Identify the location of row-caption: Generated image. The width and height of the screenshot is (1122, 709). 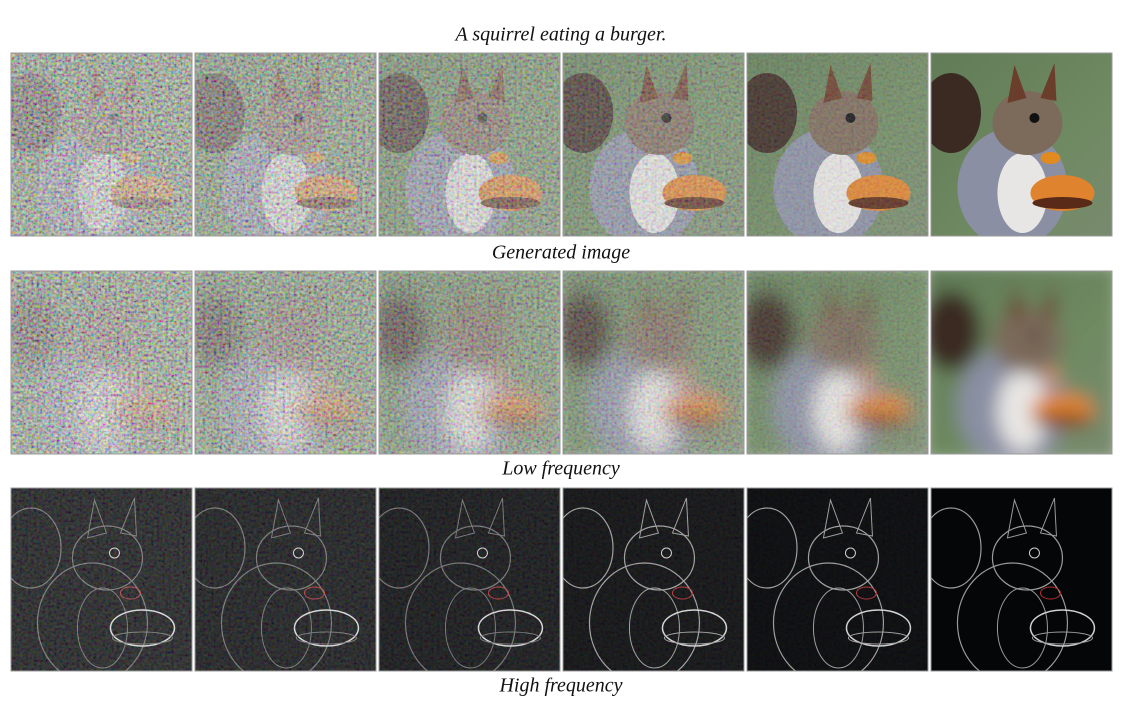
(561, 253).